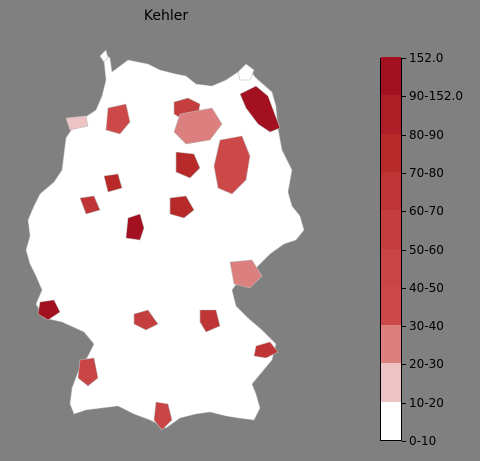  What do you see at coordinates (246, 274) in the screenshot?
I see `region-bavaria-south` at bounding box center [246, 274].